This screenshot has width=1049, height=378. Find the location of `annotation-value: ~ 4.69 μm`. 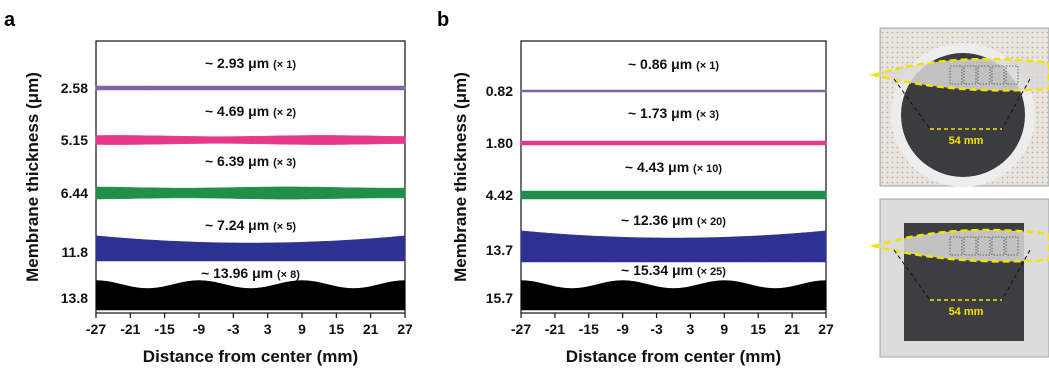

annotation-value: ~ 4.69 μm is located at coordinates (239, 111).